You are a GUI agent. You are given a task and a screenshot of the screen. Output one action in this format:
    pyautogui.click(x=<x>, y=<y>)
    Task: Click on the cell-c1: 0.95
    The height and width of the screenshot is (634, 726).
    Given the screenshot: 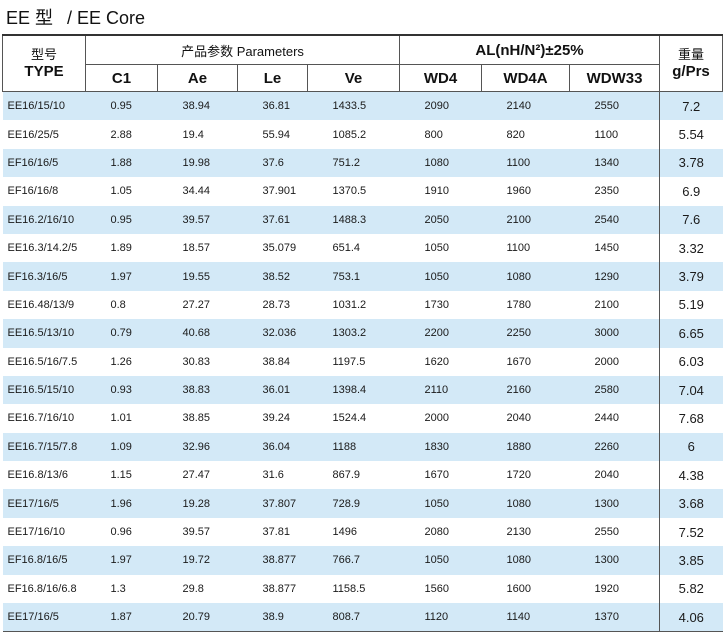 What is the action you would take?
    pyautogui.click(x=121, y=219)
    